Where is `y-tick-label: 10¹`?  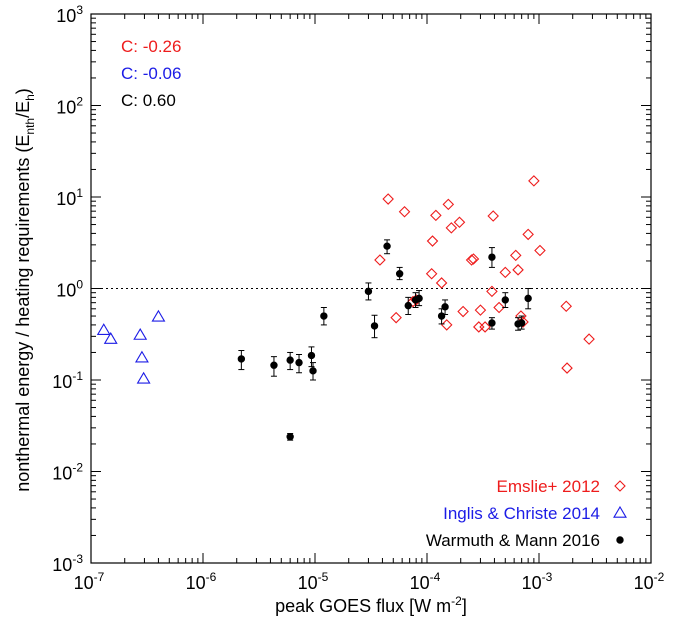 y-tick-label: 10¹ is located at coordinates (69, 197).